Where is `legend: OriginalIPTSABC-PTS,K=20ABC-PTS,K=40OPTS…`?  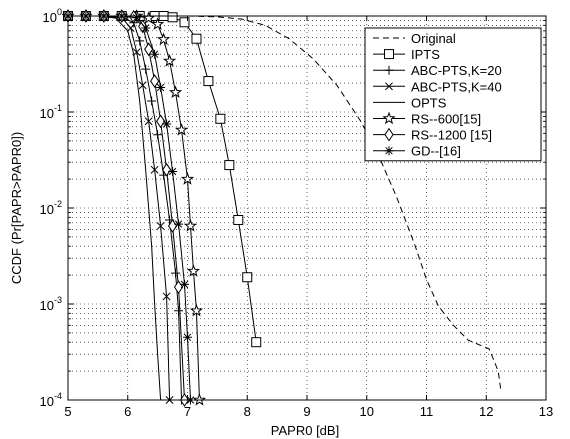 legend: OriginalIPTSABC-PTS,K=20ABC-PTS,K=40OPTS… is located at coordinates (453, 94).